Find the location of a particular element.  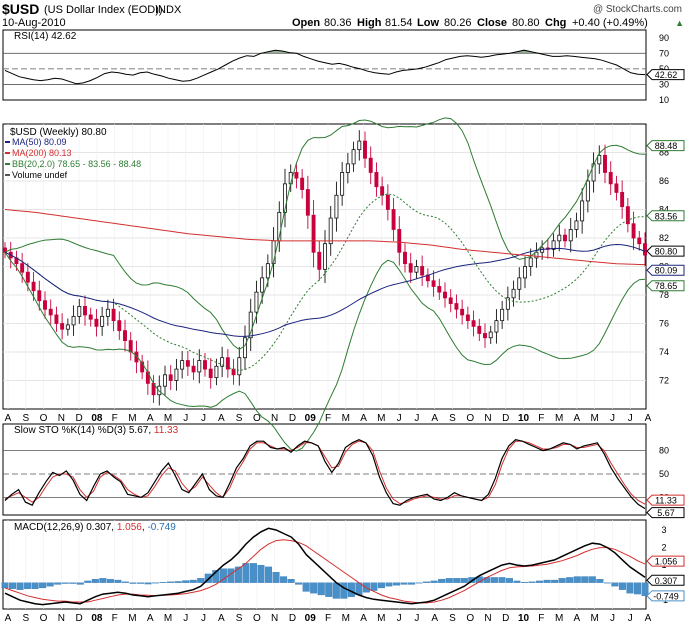

price-tag: 88.48 is located at coordinates (665, 145).